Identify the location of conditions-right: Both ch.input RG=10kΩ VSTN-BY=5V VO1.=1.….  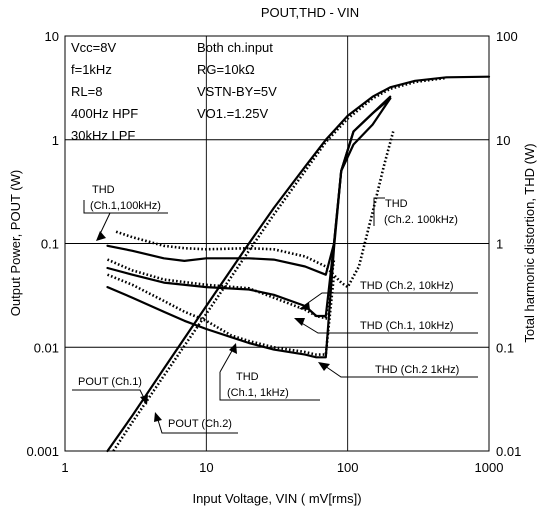
(237, 80).